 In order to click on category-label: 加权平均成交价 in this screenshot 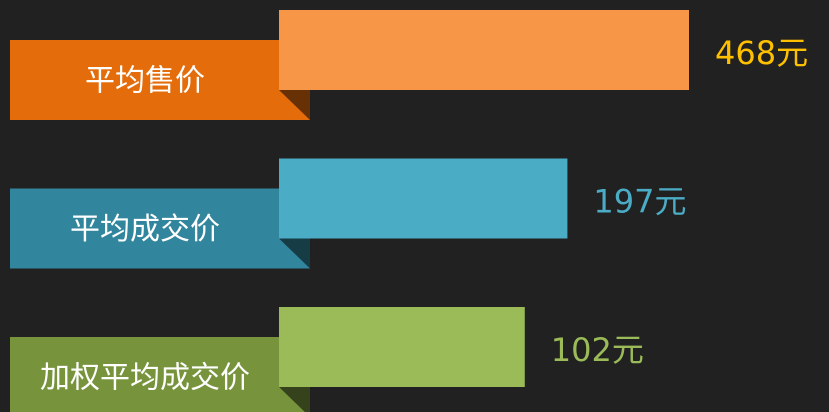, I will do `click(145, 378)`.